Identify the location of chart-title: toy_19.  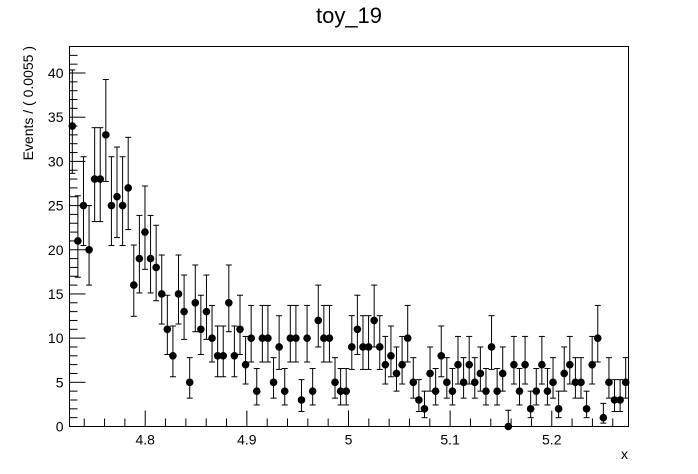
(349, 15).